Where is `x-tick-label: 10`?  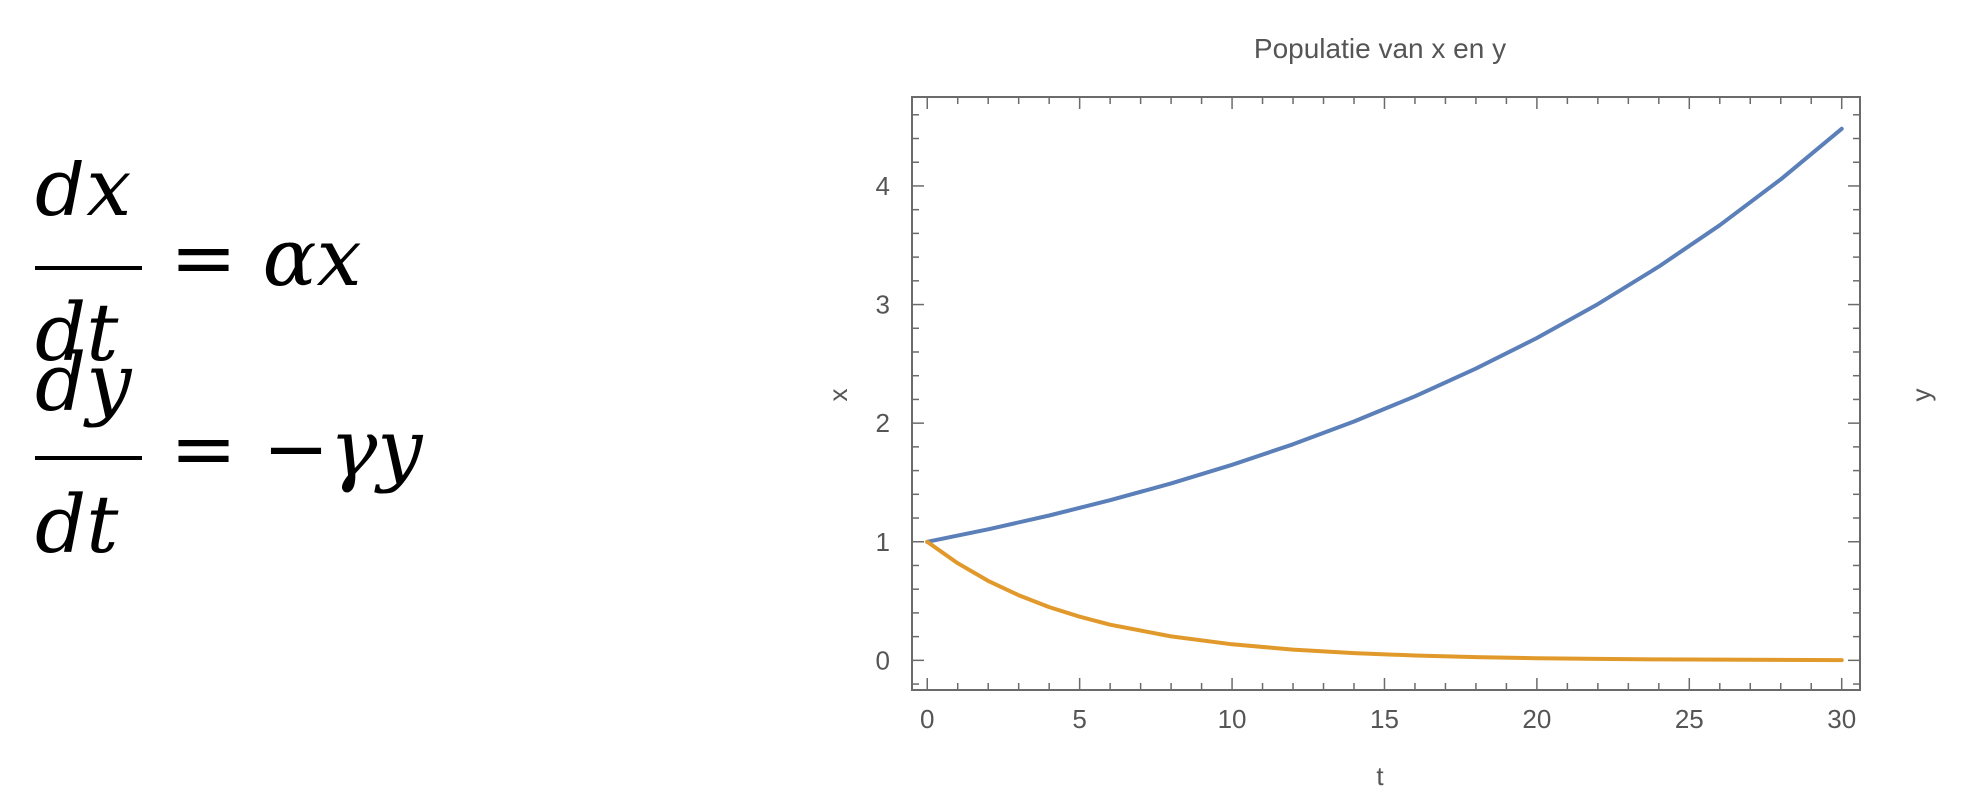
x-tick-label: 10 is located at coordinates (1232, 719).